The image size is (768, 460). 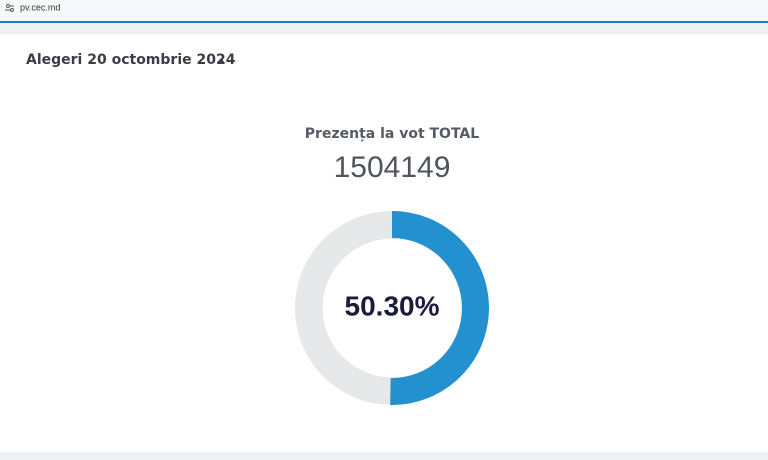 What do you see at coordinates (384, 456) in the screenshot?
I see `bottom-band` at bounding box center [384, 456].